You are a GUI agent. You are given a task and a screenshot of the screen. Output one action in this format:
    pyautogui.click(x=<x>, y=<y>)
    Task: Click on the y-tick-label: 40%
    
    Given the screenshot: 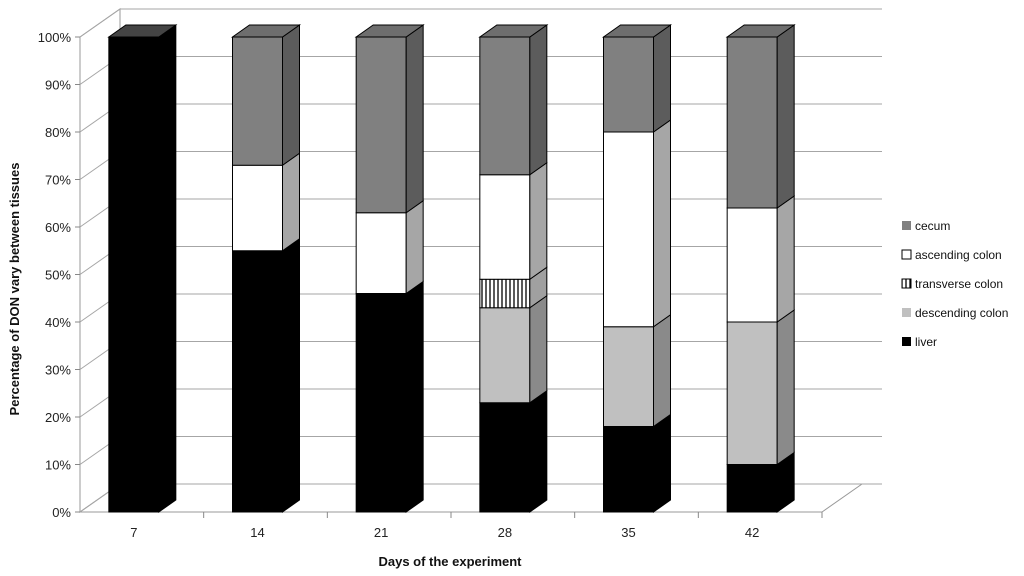 What is the action you would take?
    pyautogui.click(x=58, y=322)
    